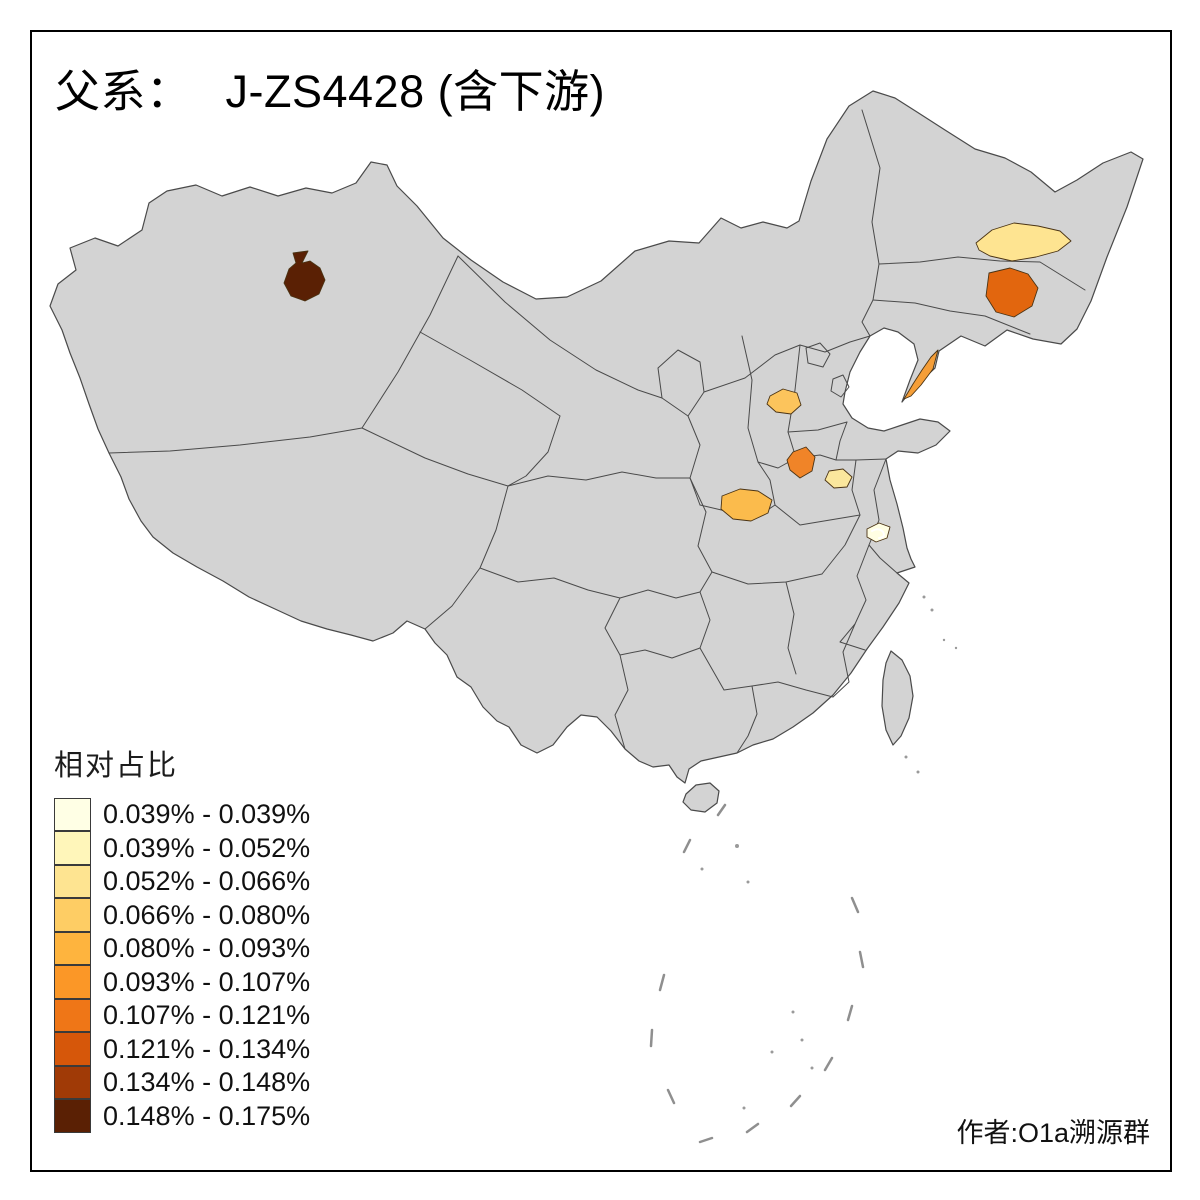 This screenshot has height=1200, width=1200. I want to click on legend-row: 0.134% - 0.148%, so click(214, 1082).